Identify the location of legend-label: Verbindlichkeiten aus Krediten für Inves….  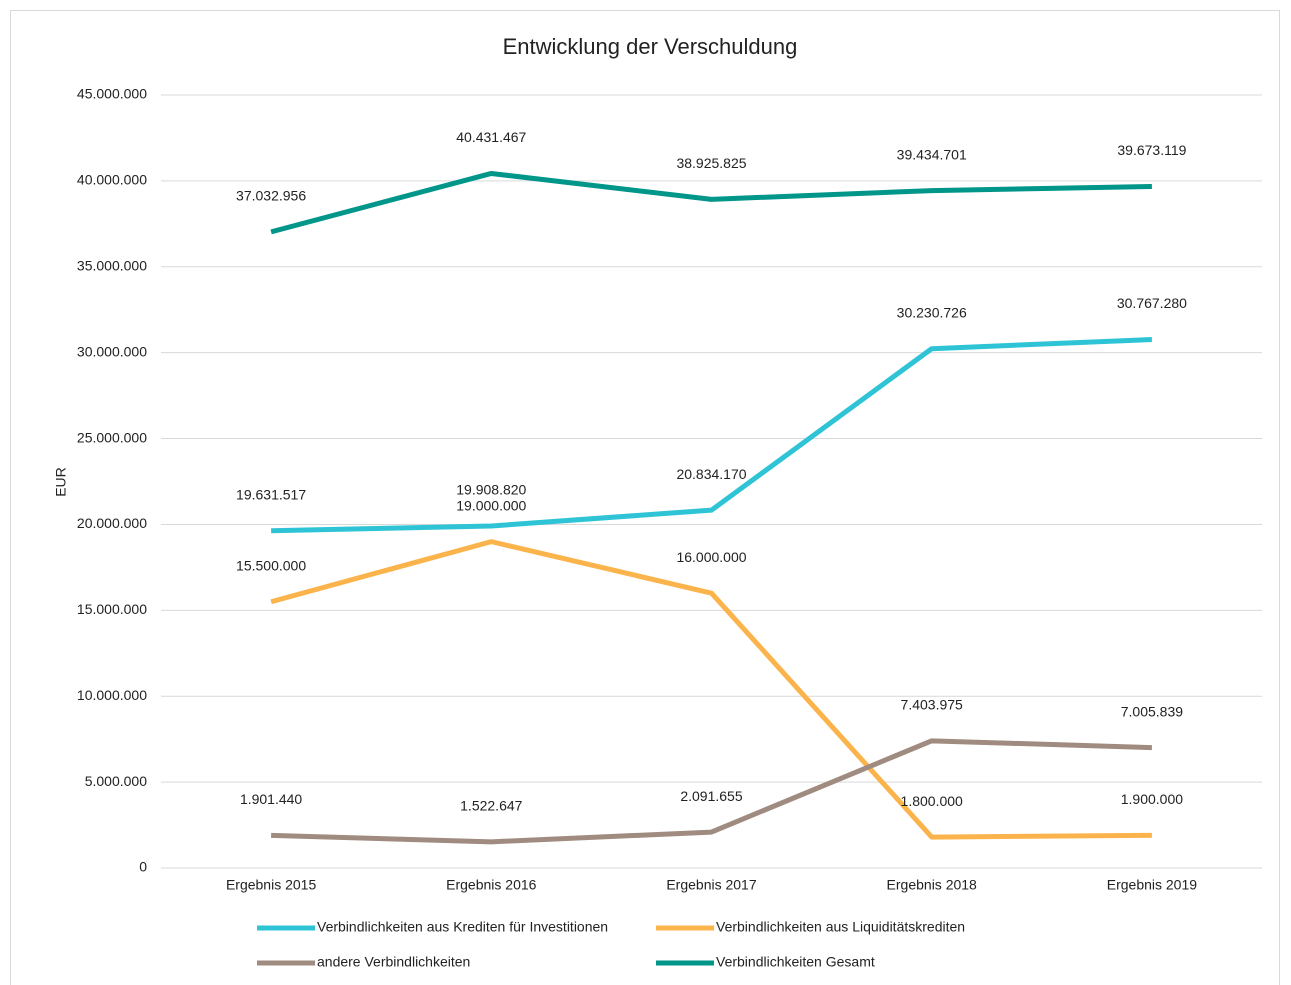
(462, 927).